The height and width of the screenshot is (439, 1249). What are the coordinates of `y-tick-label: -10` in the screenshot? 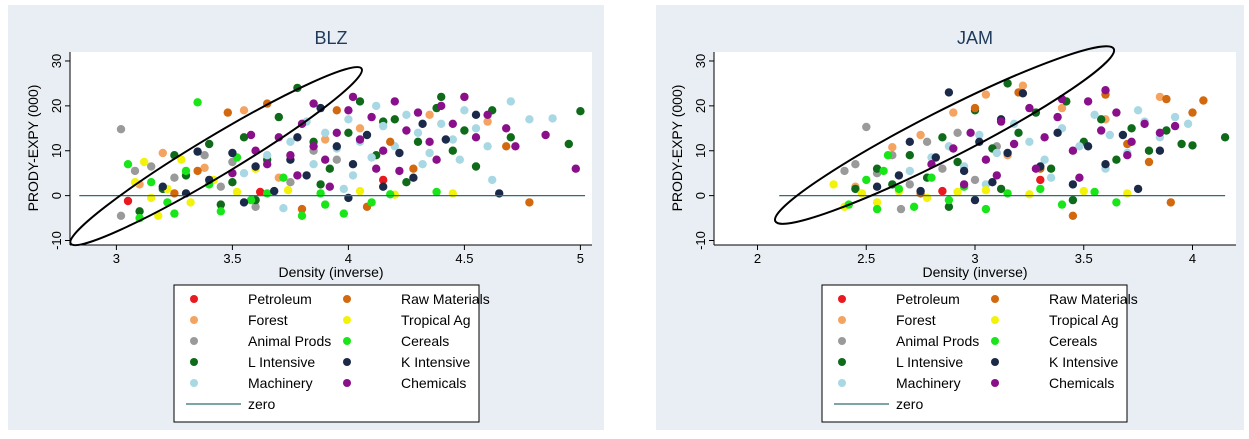 It's located at (56, 240).